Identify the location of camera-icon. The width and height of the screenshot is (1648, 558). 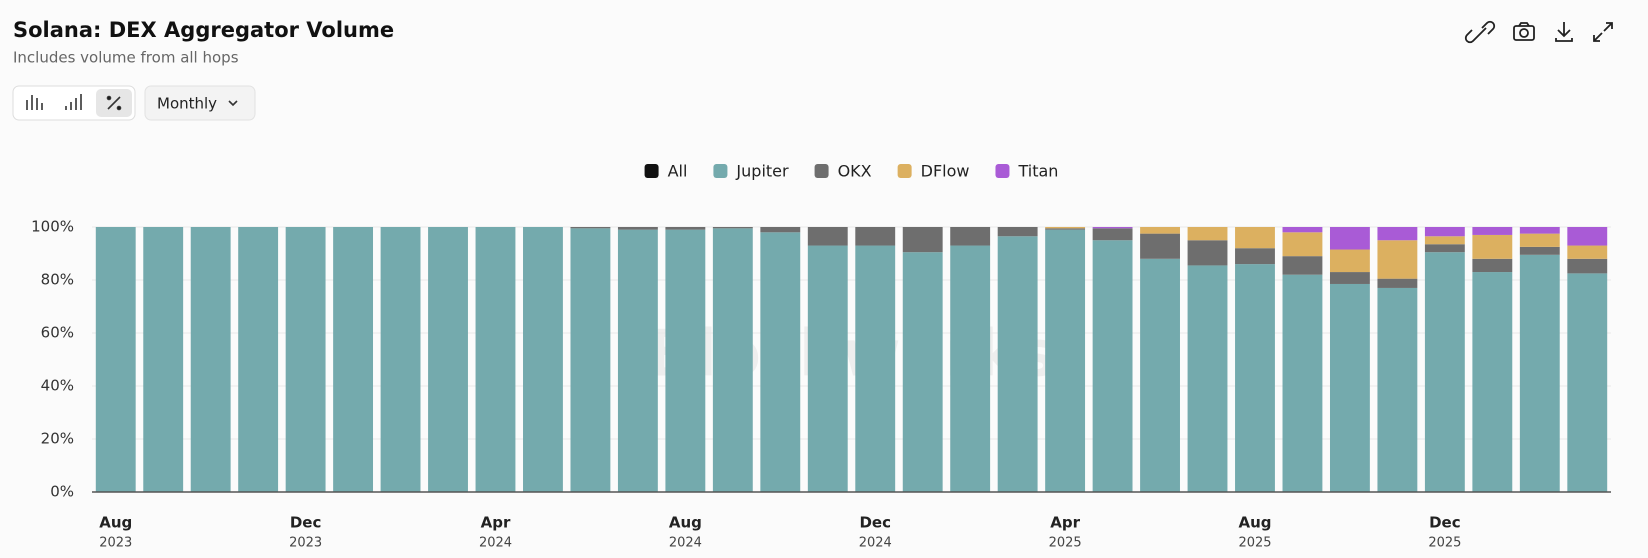
(1524, 31).